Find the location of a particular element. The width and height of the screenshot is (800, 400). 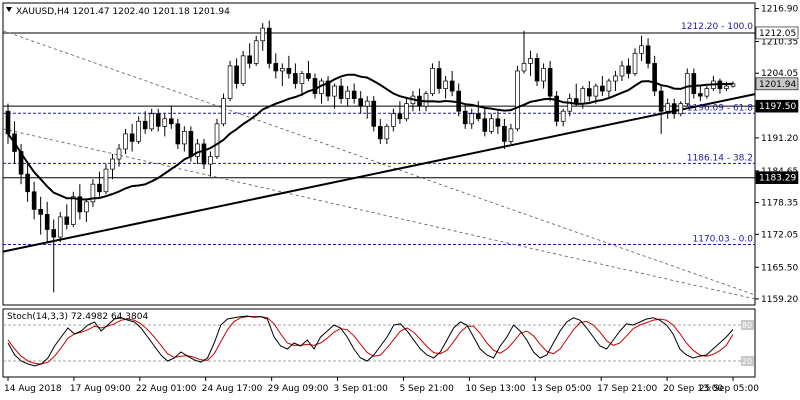

x-tick-label: 14 Aug 2018 is located at coordinates (33, 389).